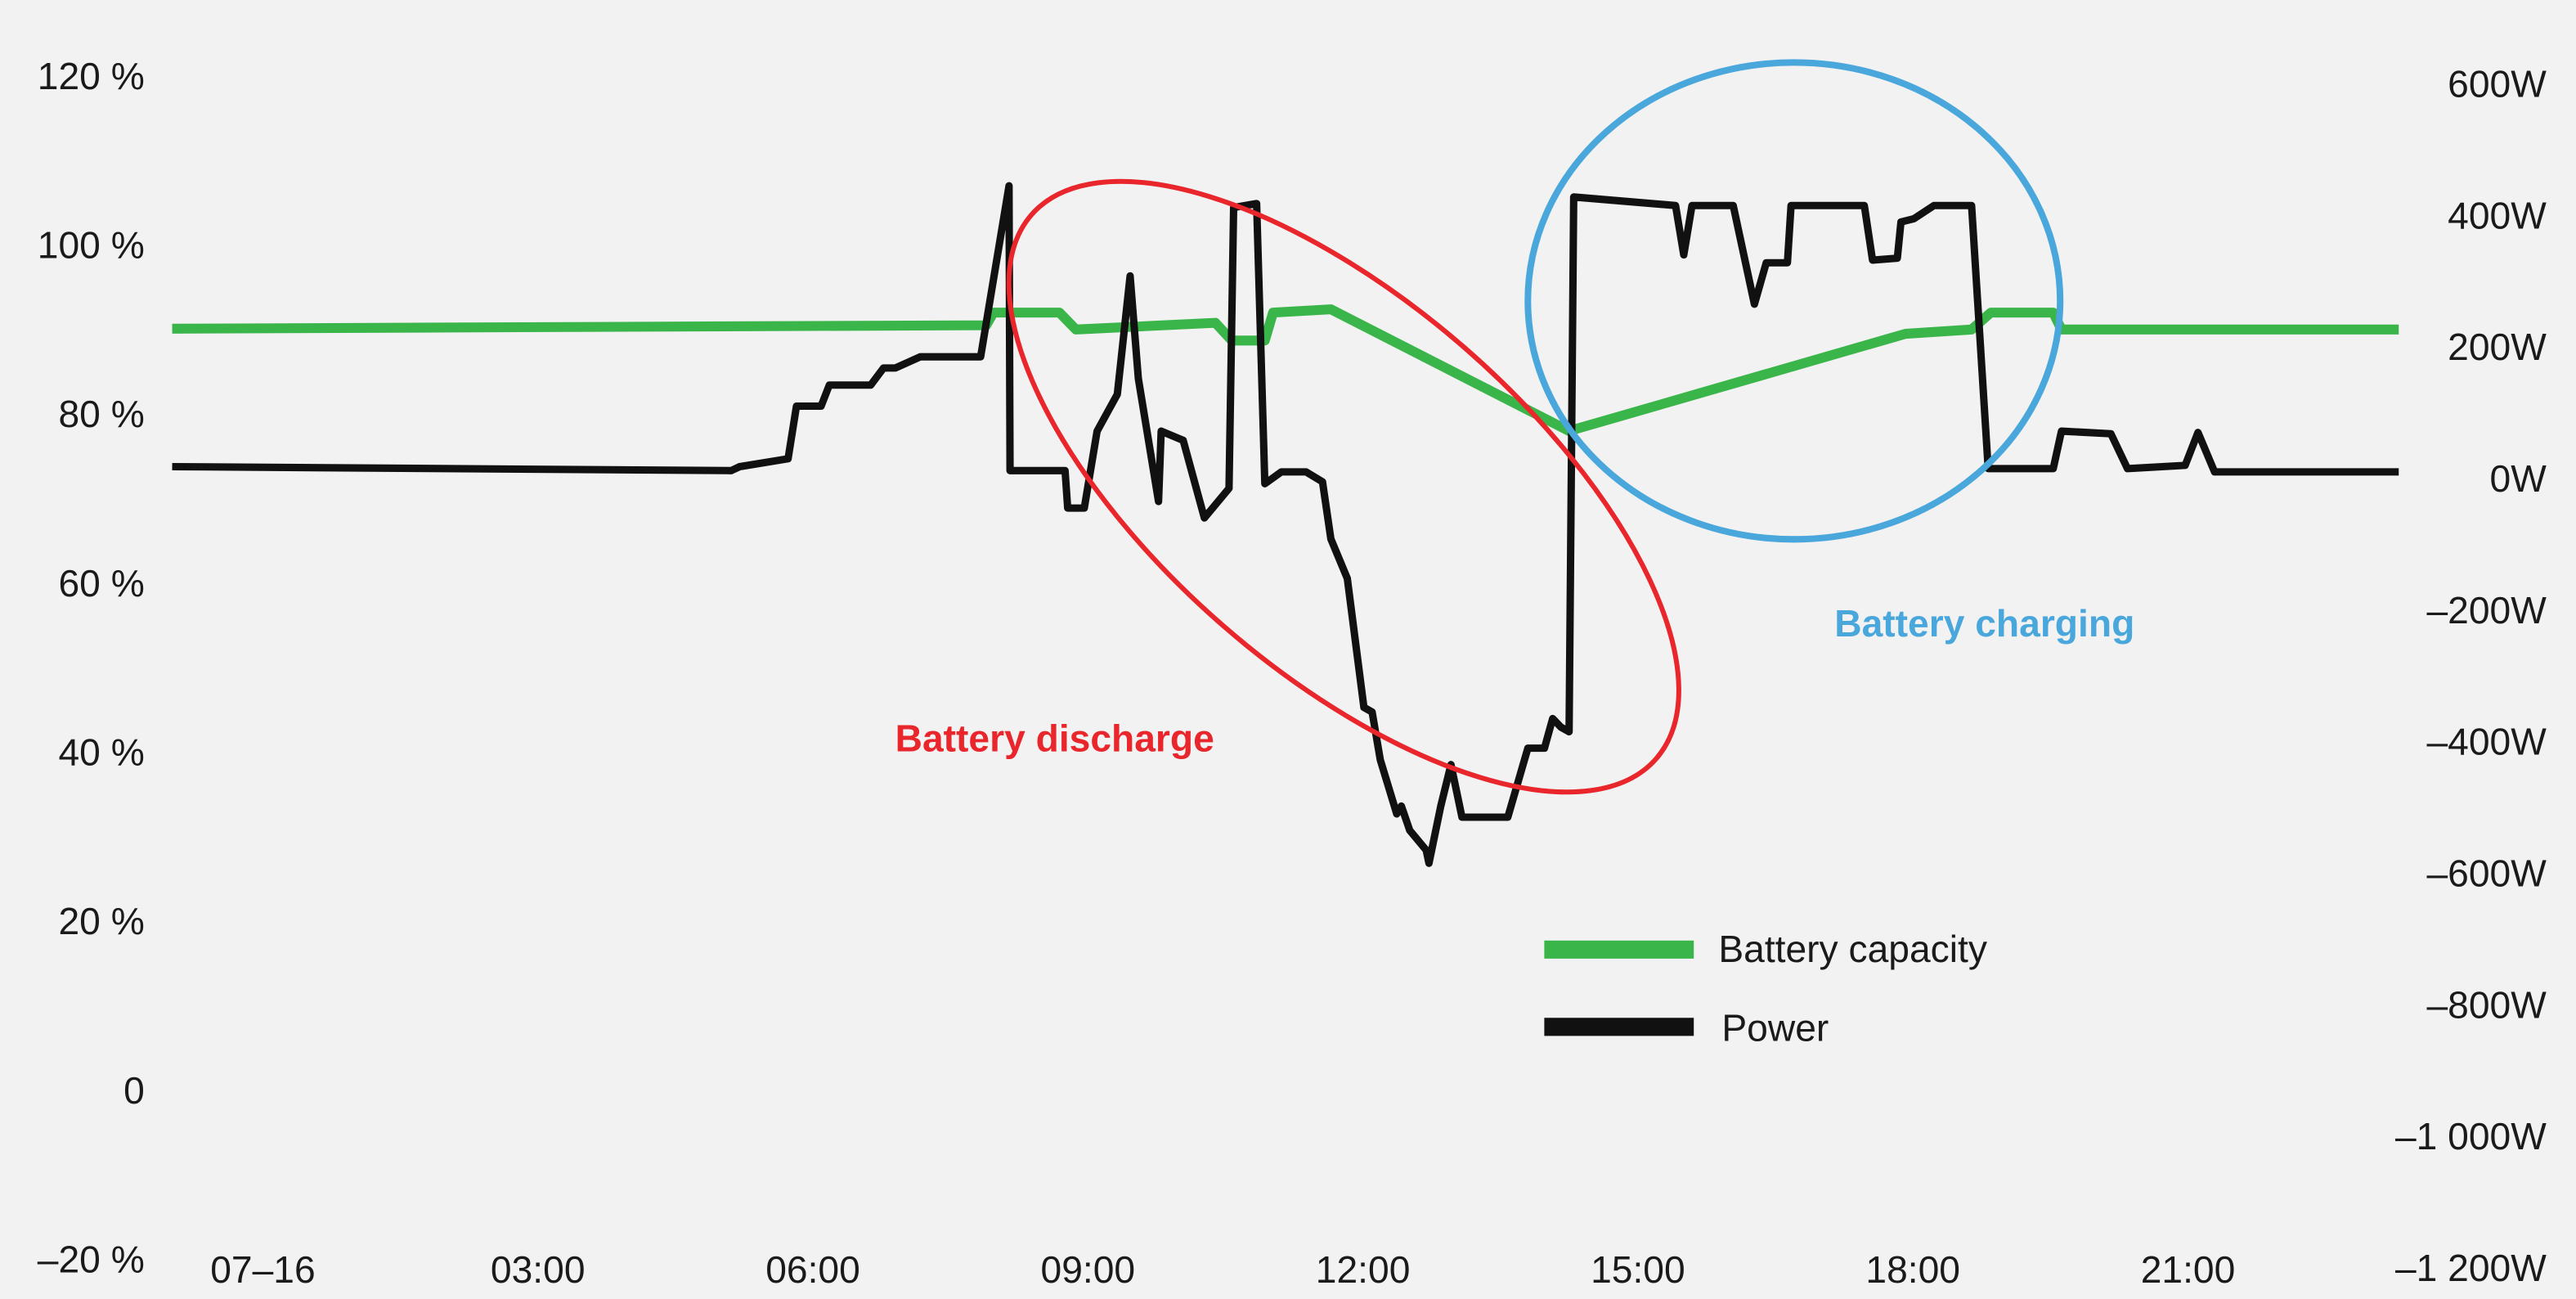 The width and height of the screenshot is (2576, 1299). What do you see at coordinates (2497, 347) in the screenshot?
I see `right-tick-label: 200W` at bounding box center [2497, 347].